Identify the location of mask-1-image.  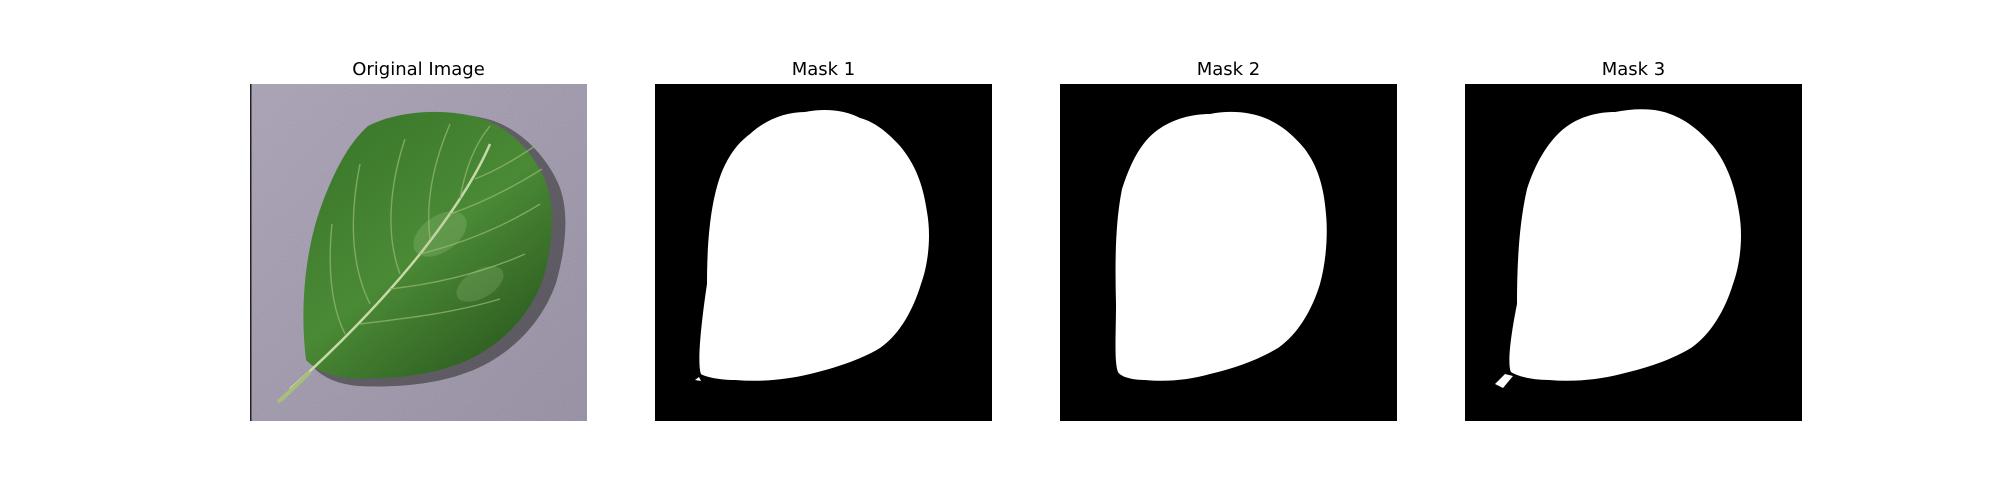
(823, 252).